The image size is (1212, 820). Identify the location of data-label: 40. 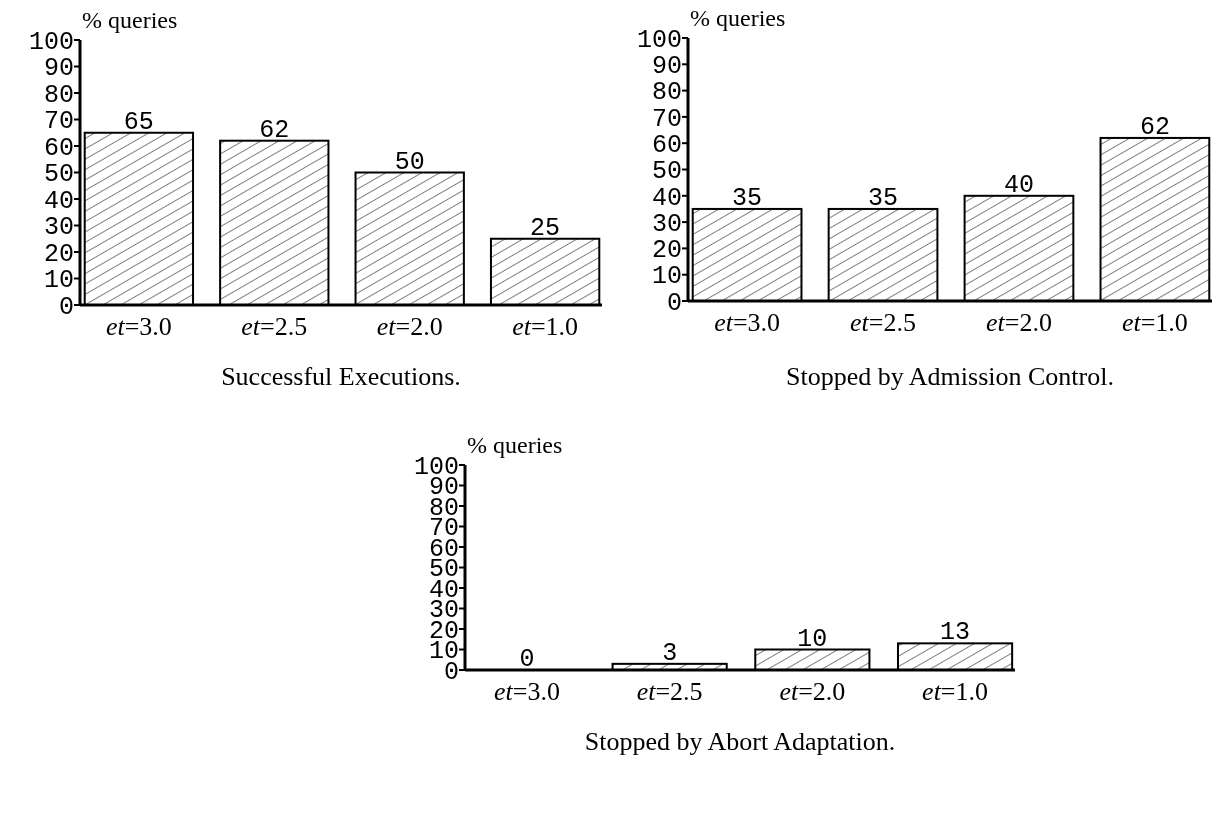
(1018, 185).